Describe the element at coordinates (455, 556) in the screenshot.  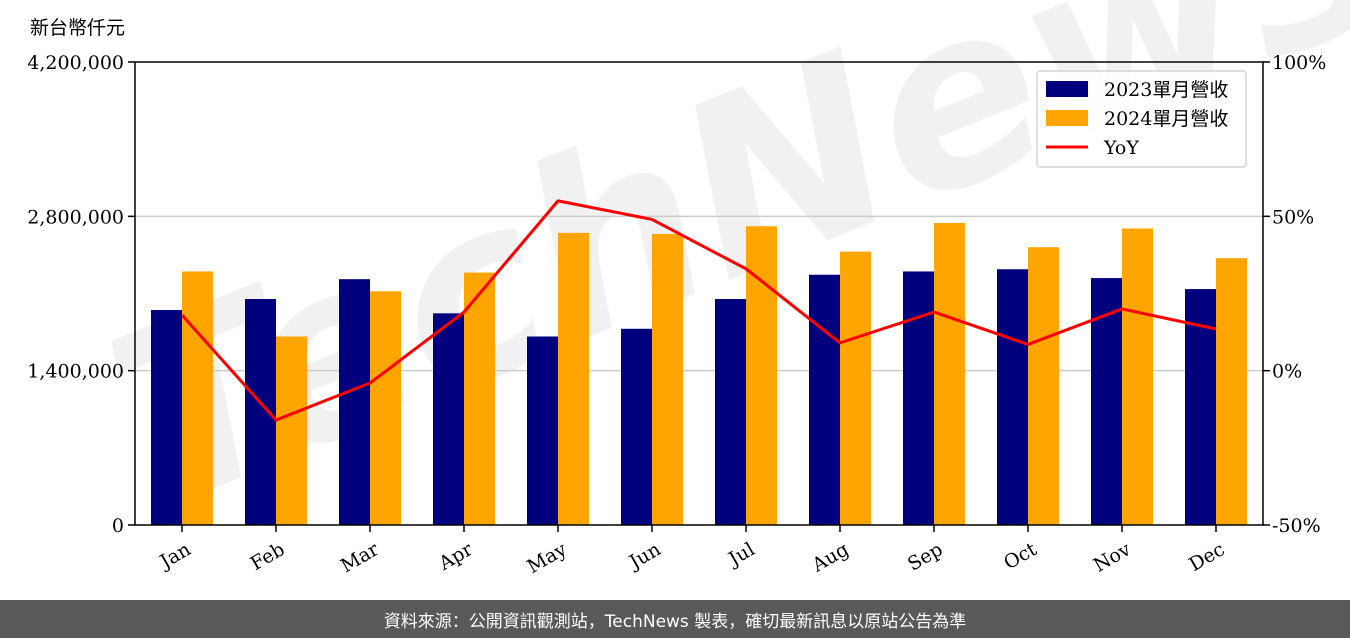
I see `x-tick-label: Apr` at that location.